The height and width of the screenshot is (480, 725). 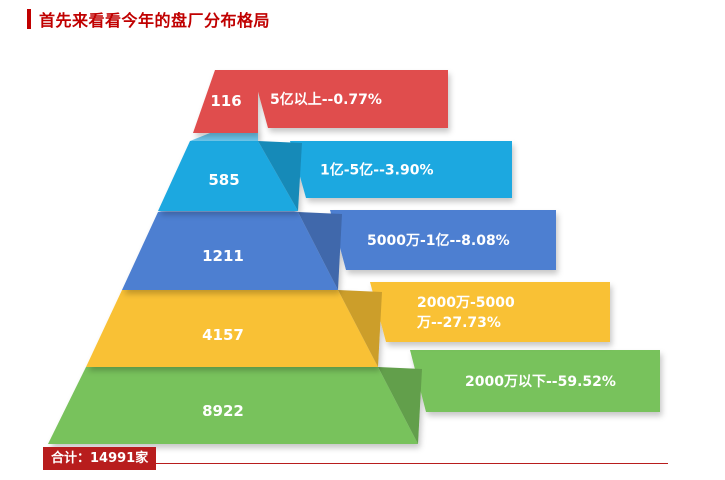 What do you see at coordinates (466, 303) in the screenshot?
I see `tier-range-label: 2000万-5000` at bounding box center [466, 303].